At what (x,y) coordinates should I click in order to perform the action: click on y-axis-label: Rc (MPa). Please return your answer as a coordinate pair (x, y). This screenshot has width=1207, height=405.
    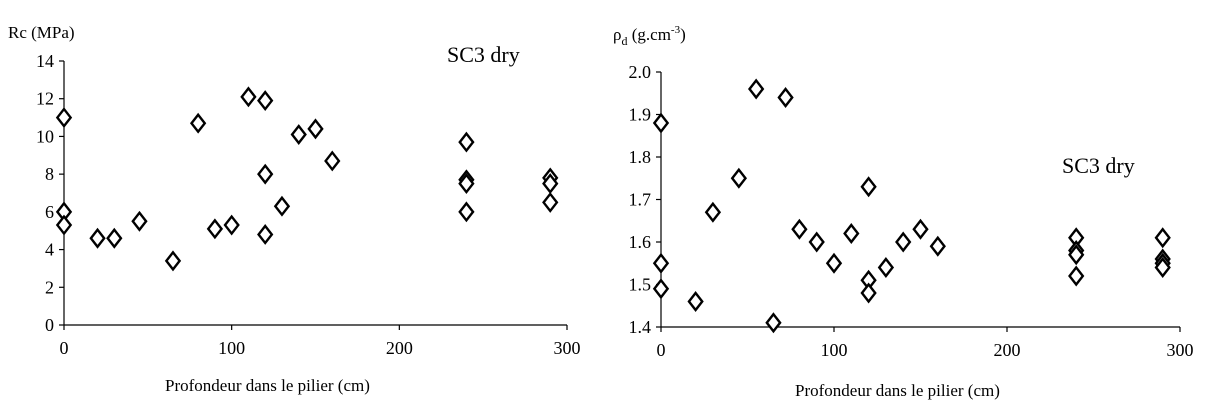
    Looking at the image, I should click on (41, 32).